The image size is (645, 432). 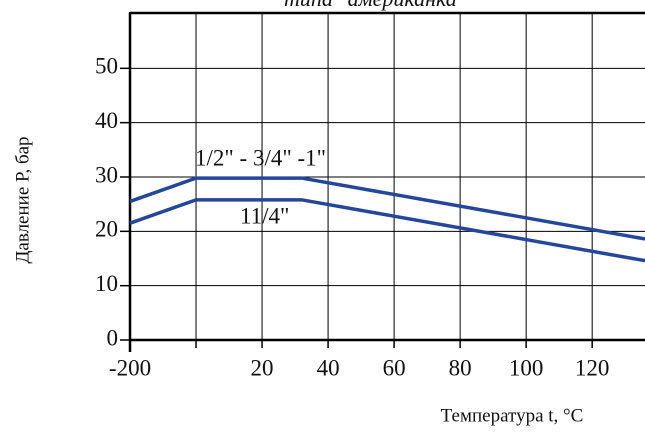 I want to click on chart-title: типа "американка", so click(x=375, y=5).